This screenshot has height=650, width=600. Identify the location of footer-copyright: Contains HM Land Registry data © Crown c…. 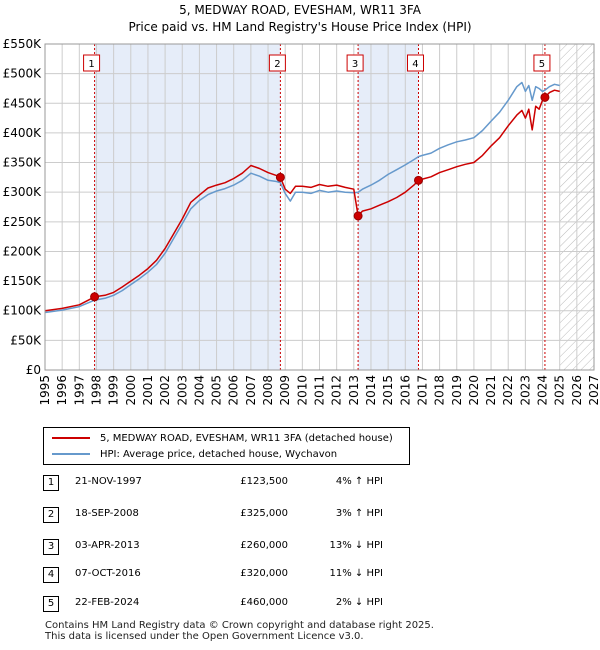
(239, 625).